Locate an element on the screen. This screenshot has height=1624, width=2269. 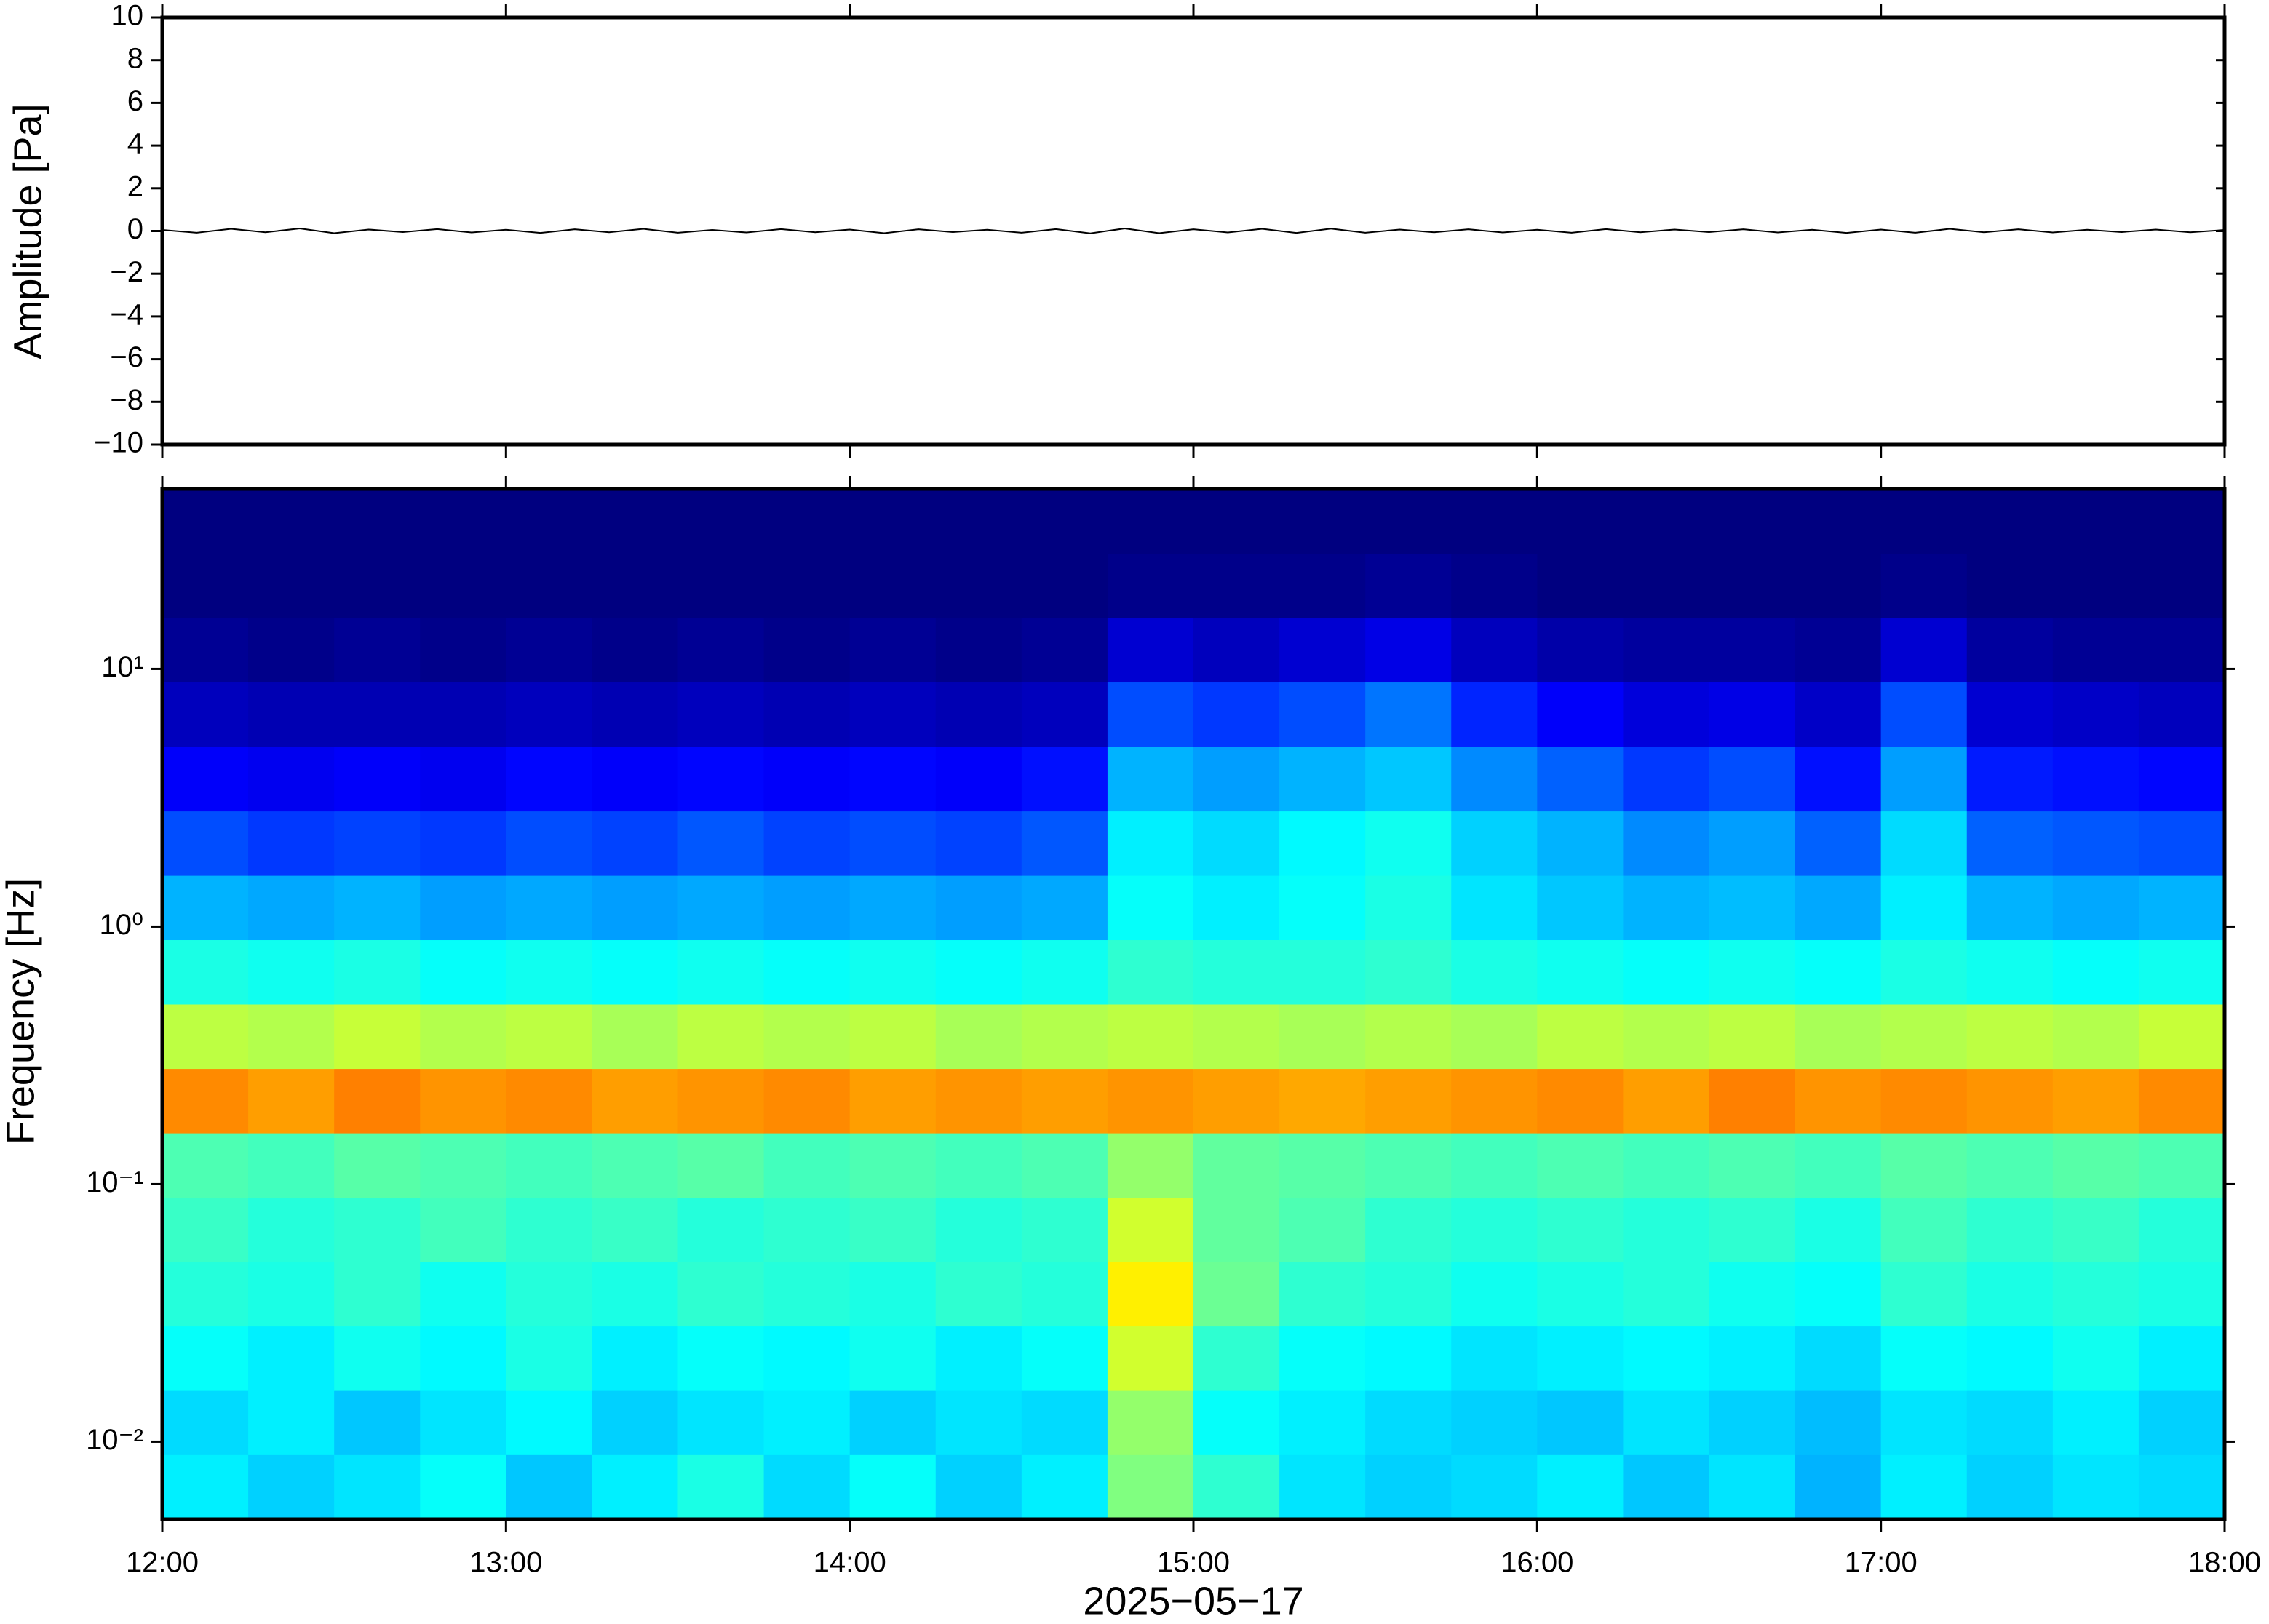
y-tick-label: 2 is located at coordinates (135, 186).